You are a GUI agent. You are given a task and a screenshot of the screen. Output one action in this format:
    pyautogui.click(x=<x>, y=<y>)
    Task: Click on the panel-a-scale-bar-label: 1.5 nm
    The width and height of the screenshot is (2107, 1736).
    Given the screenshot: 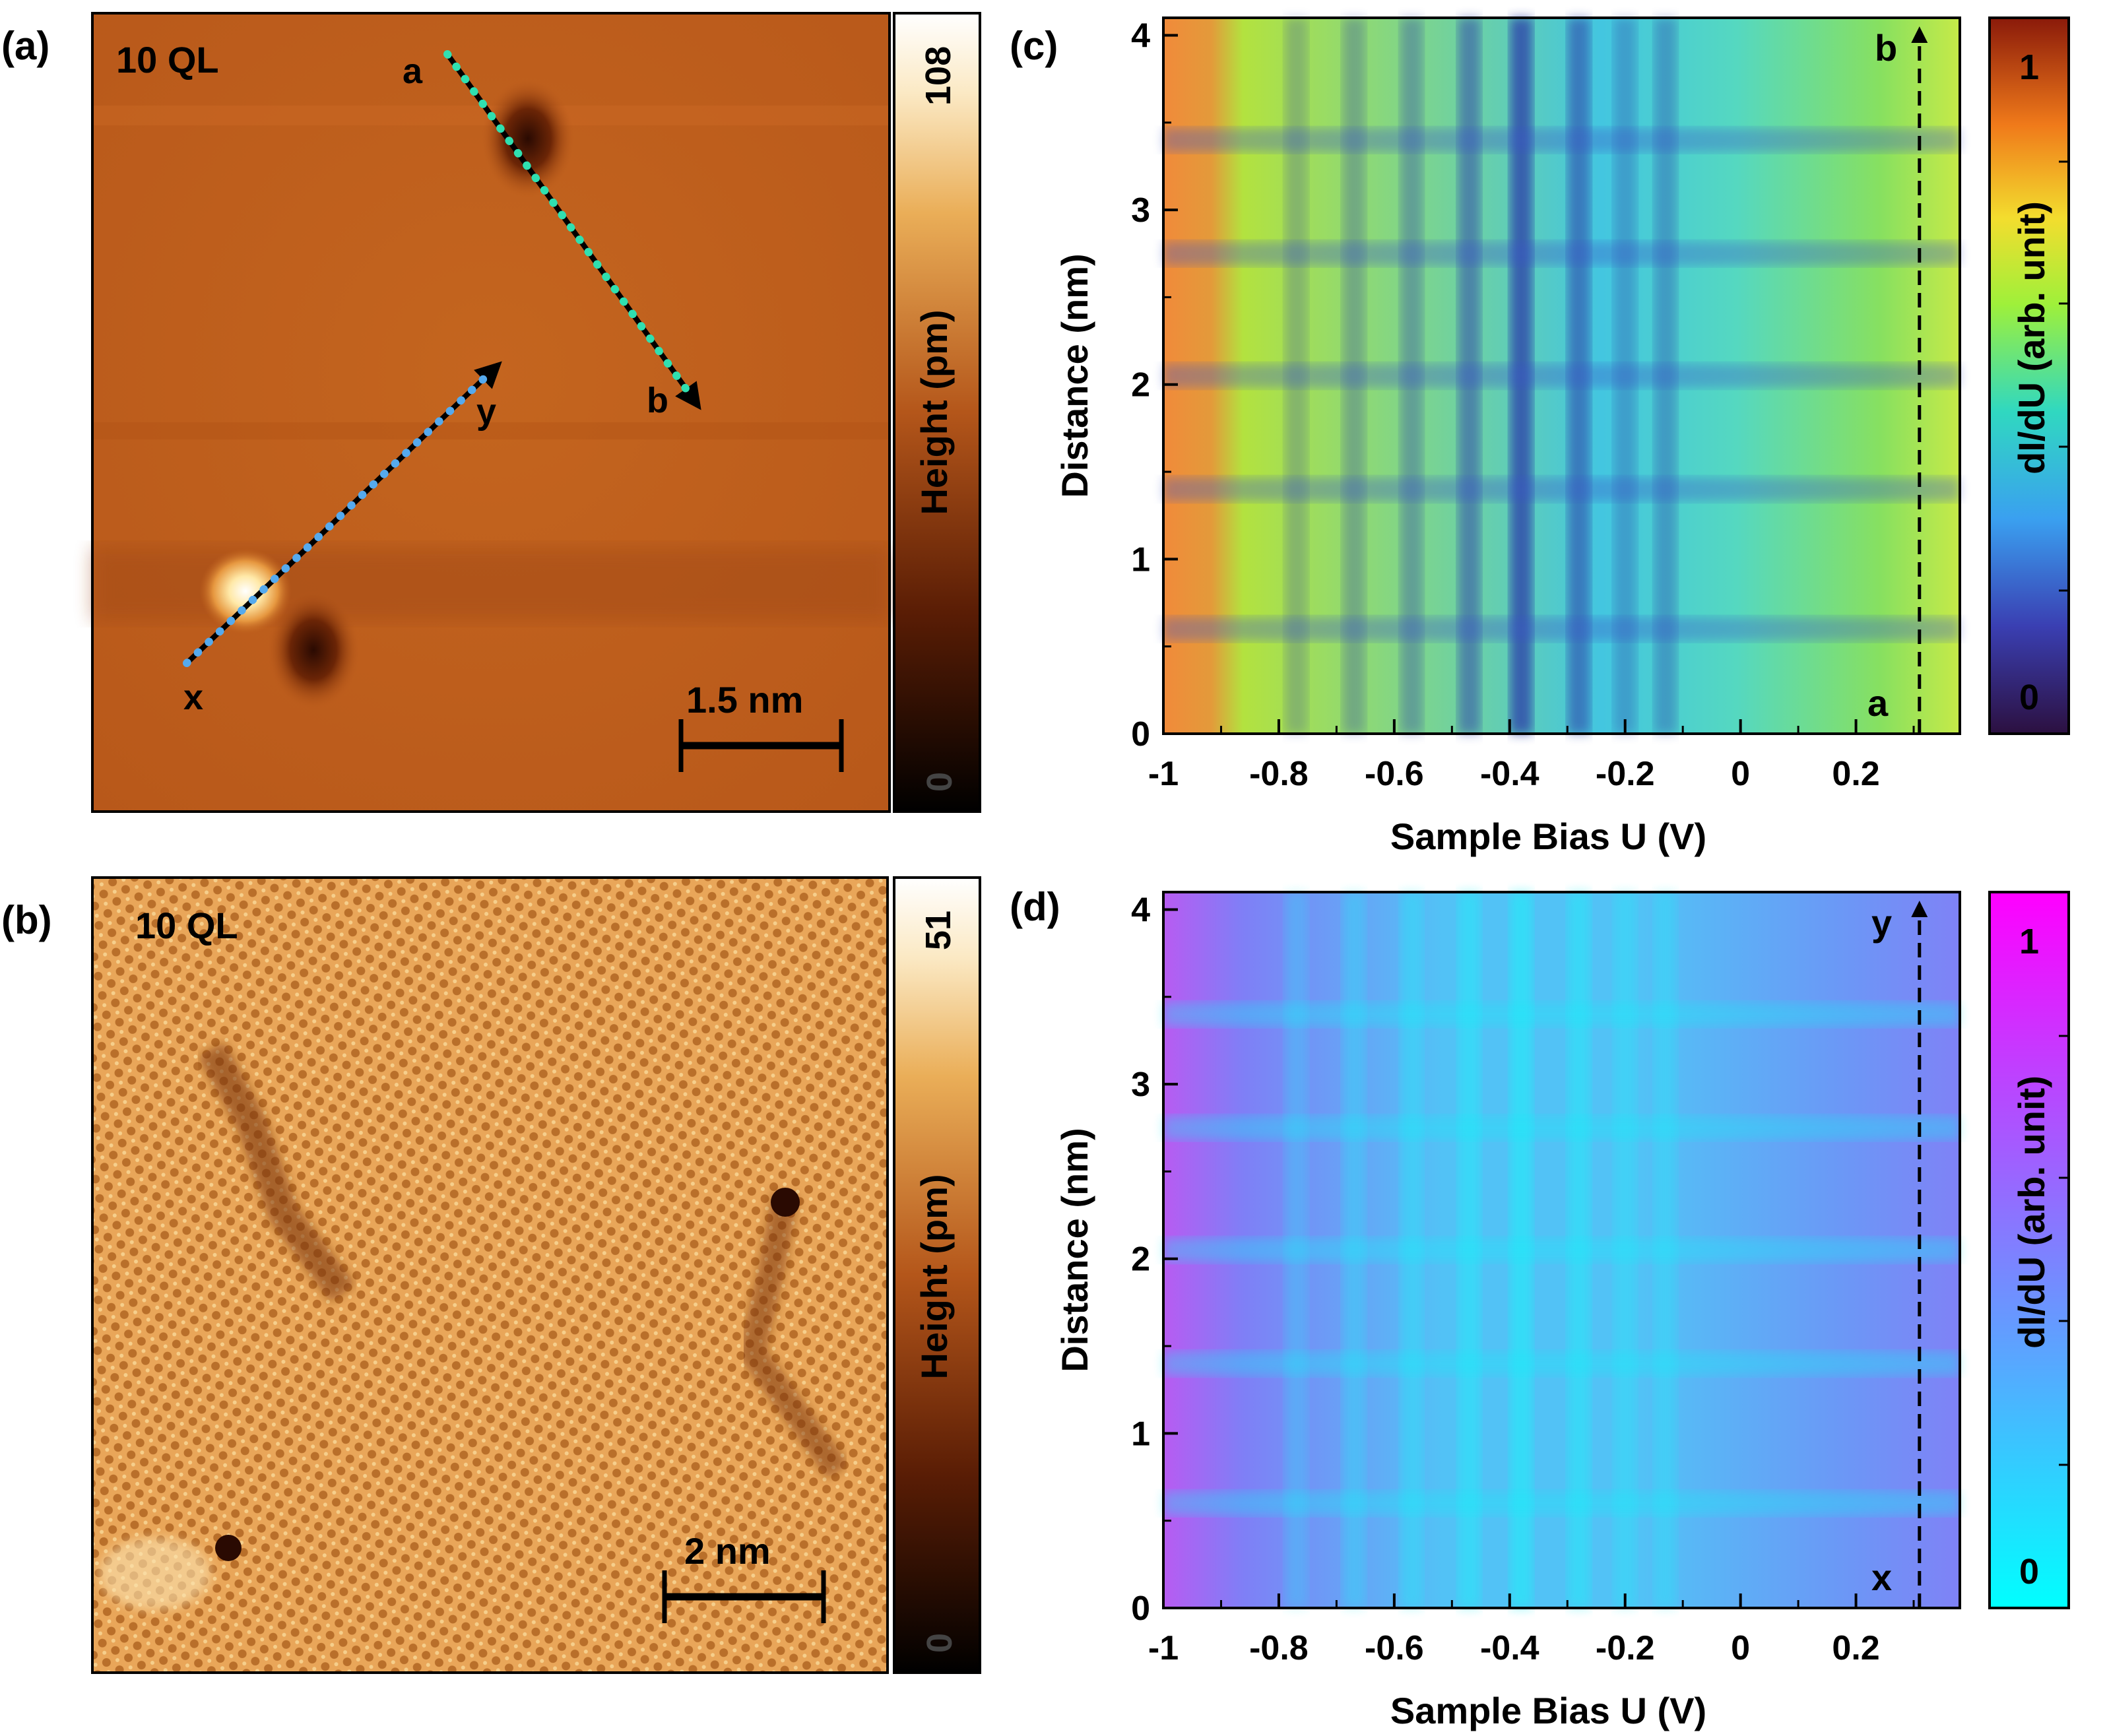 What is the action you would take?
    pyautogui.click(x=744, y=700)
    